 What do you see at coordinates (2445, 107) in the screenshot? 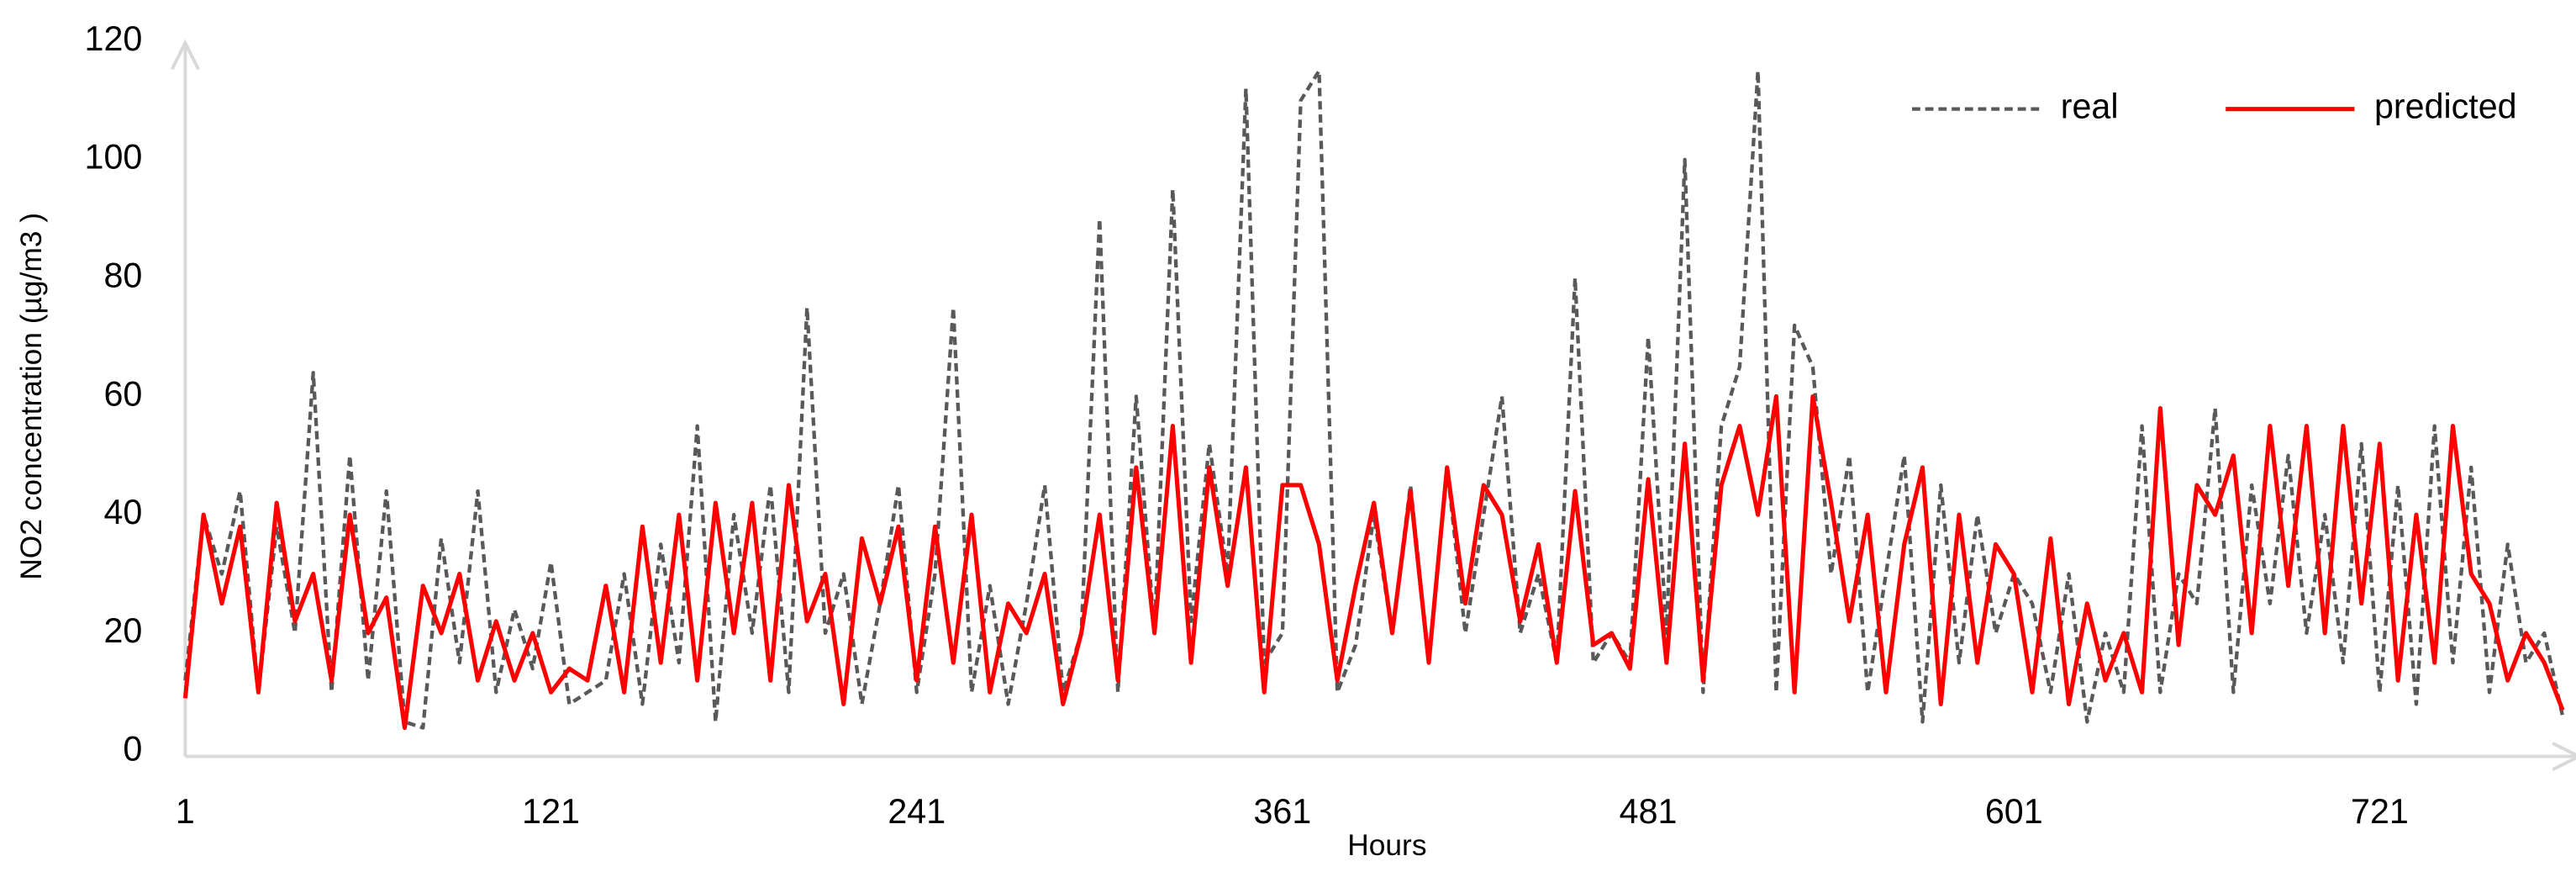
I see `legend-label: predicted` at bounding box center [2445, 107].